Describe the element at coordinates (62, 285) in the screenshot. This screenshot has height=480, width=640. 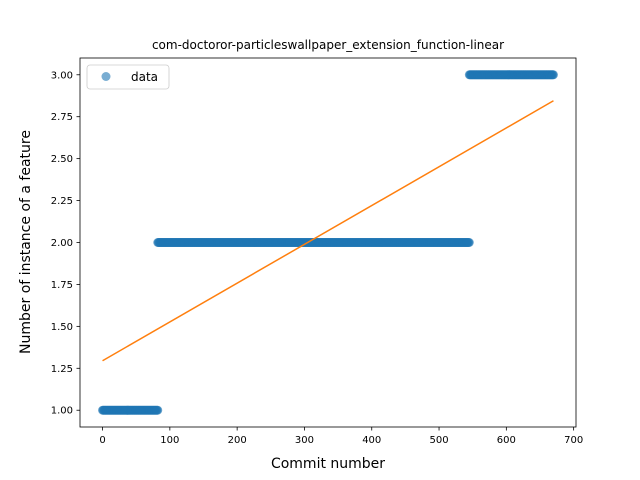
I see `y-tick-label: 1.75` at that location.